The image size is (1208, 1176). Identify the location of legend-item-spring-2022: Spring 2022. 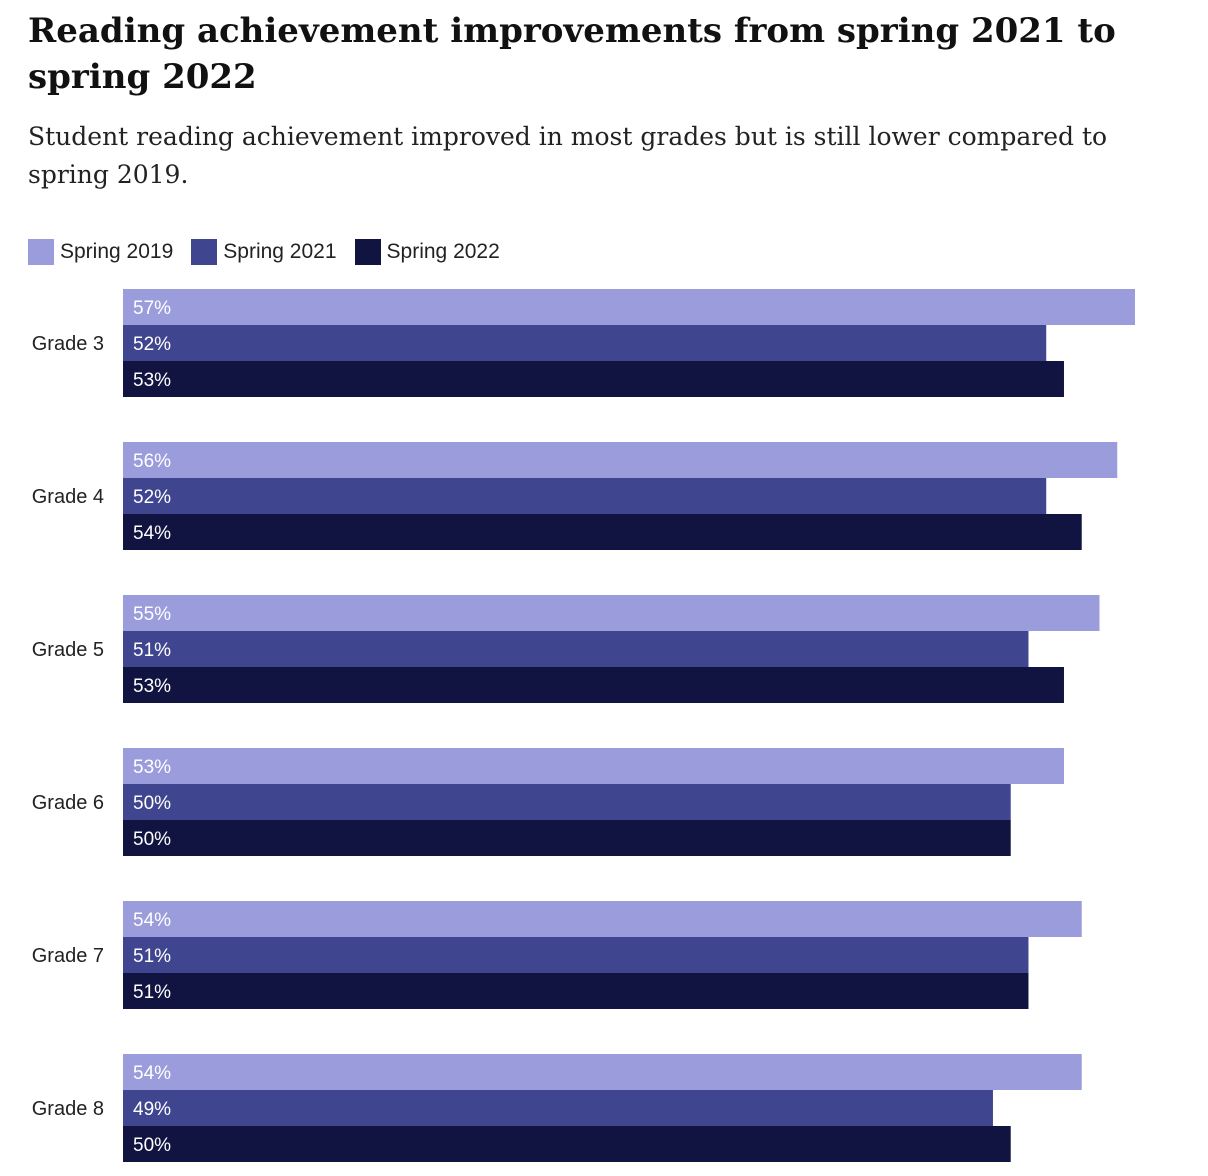
(427, 252).